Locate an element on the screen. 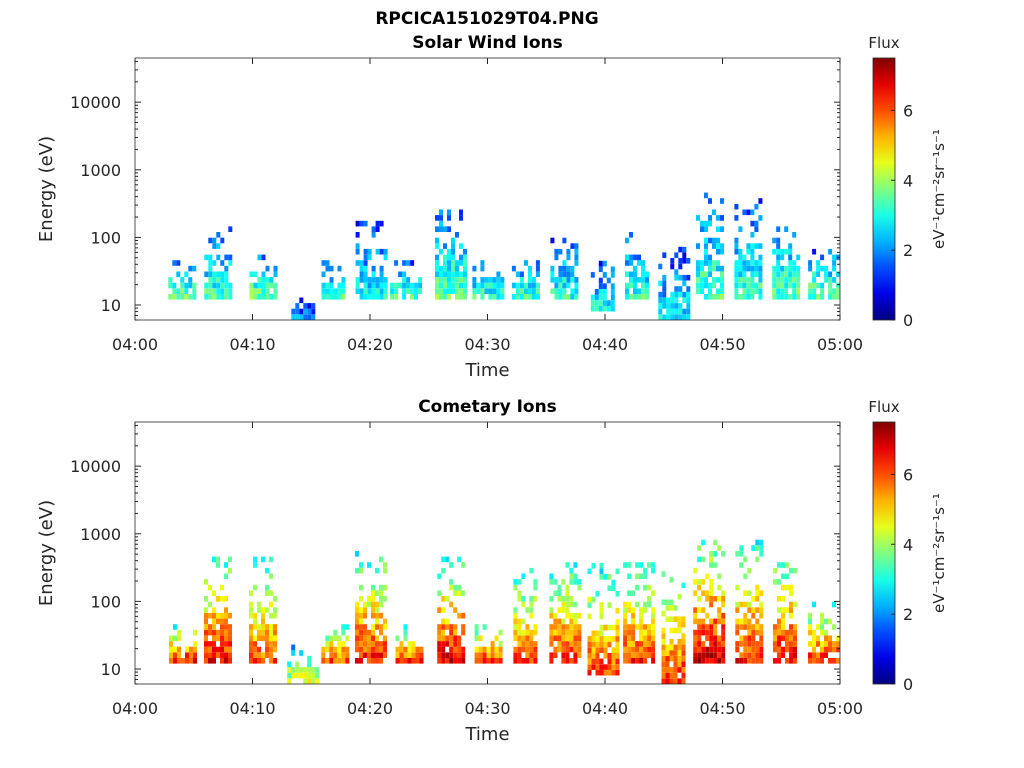  y-tick-label: 100 is located at coordinates (105, 237).